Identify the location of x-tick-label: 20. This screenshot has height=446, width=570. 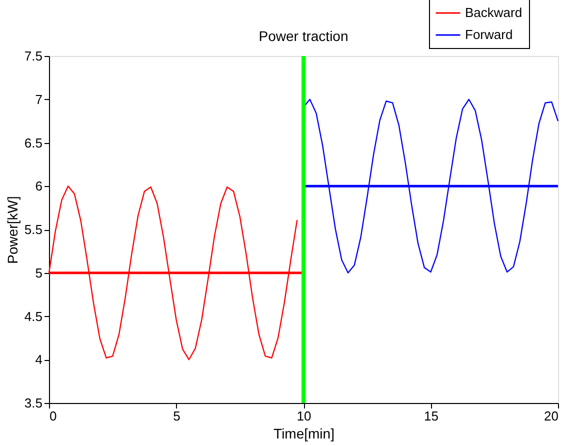
(551, 416).